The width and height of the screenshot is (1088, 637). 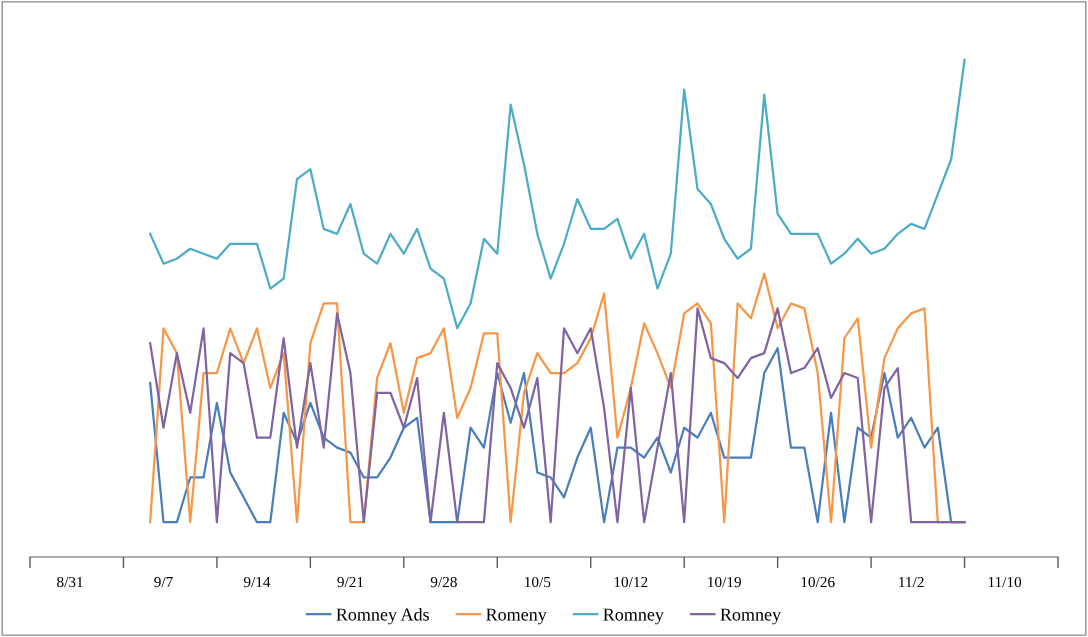 I want to click on x-tick-label: 9/7, so click(x=163, y=582).